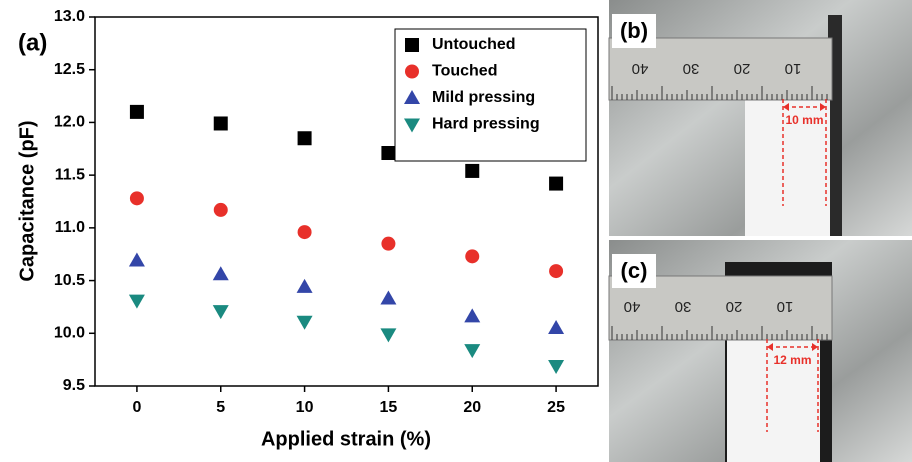 The width and height of the screenshot is (912, 462). I want to click on y-tick-label: 11.5, so click(70, 174).